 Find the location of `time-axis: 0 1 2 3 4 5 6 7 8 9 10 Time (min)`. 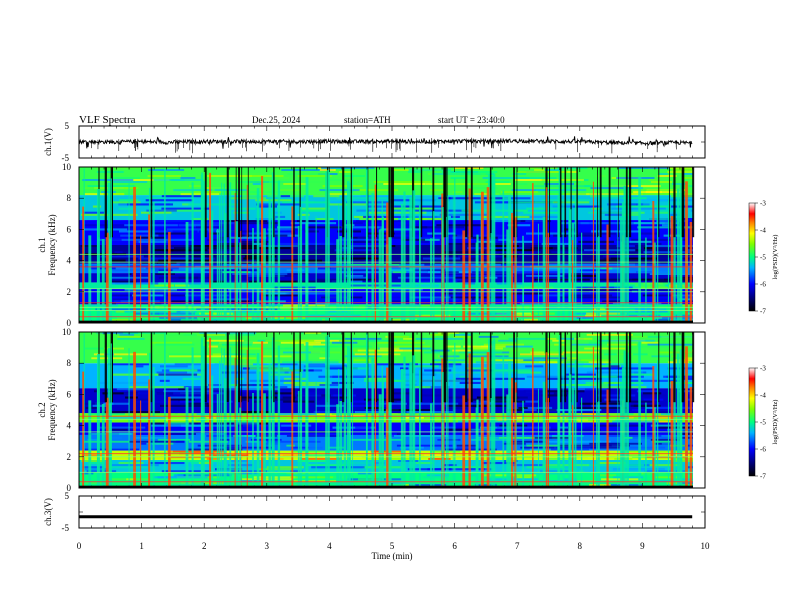

time-axis: 0 1 2 3 4 5 6 7 8 9 10 Time (min) is located at coordinates (393, 551).